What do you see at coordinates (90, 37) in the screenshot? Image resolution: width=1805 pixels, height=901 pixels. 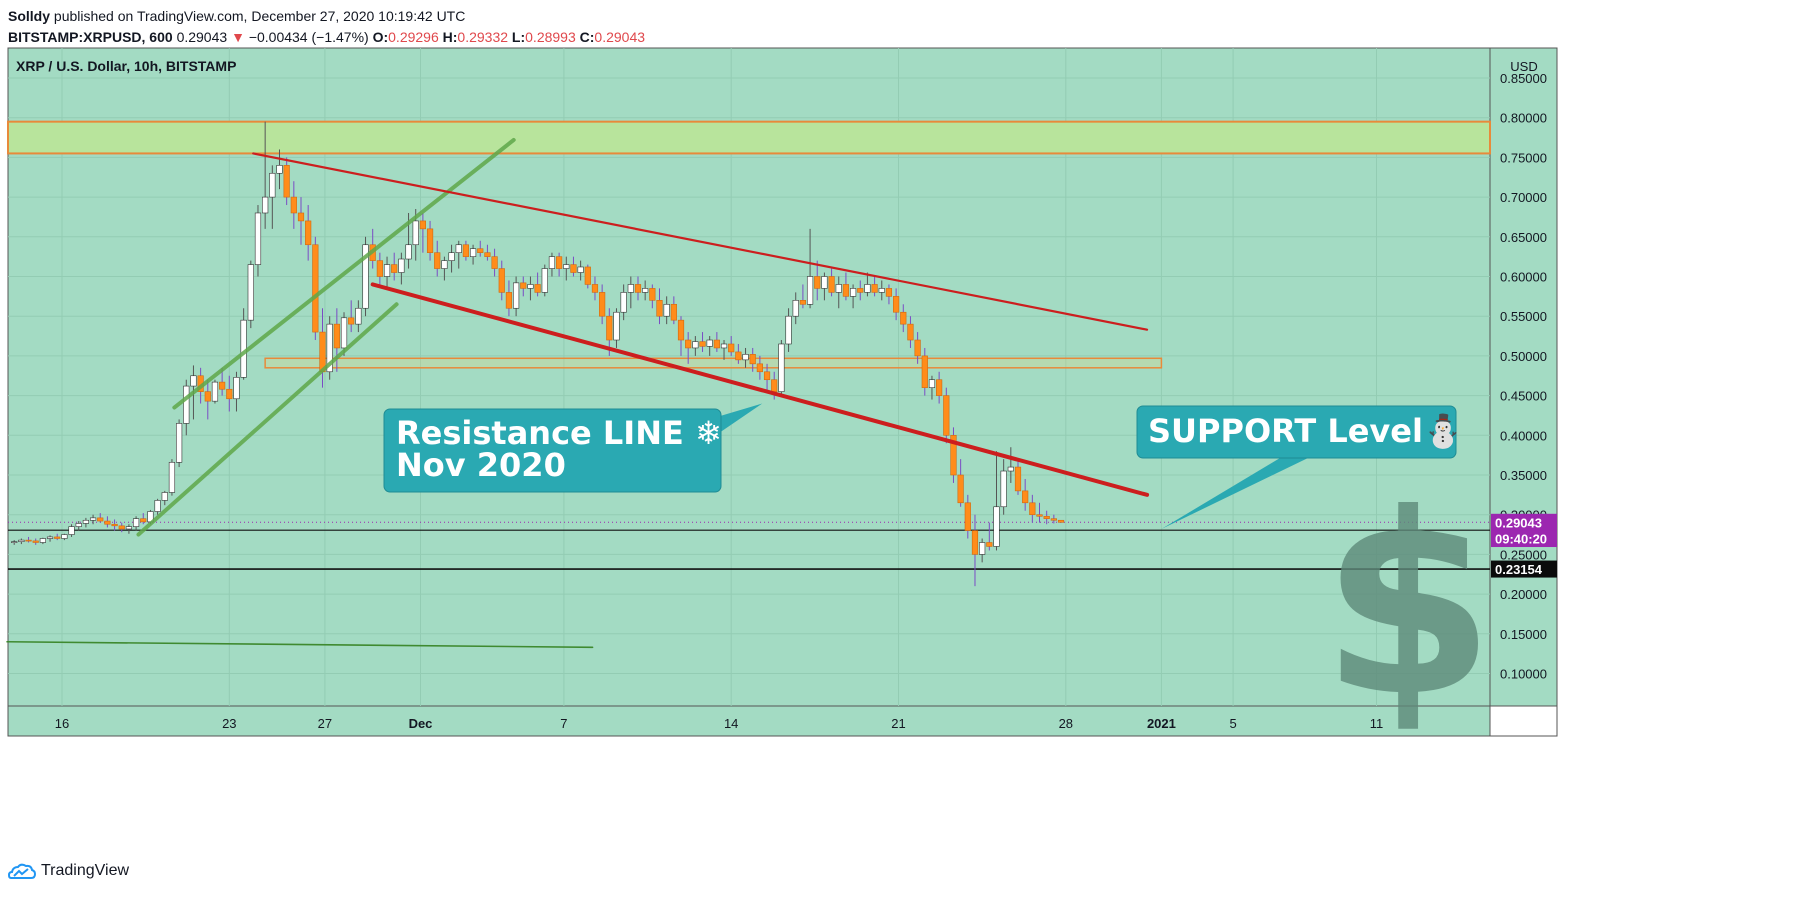 I see `symbol-label: BITSTAMP:XRPUSD, 600` at bounding box center [90, 37].